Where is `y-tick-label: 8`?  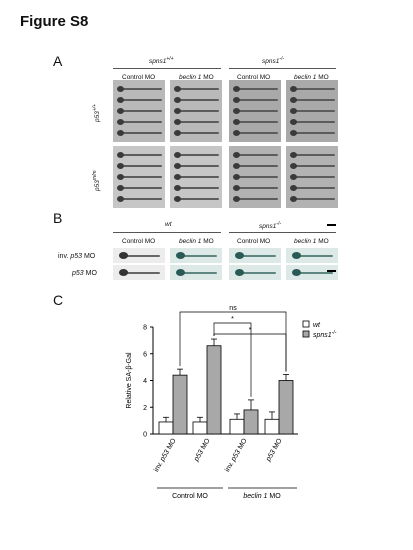 y-tick-label: 8 is located at coordinates (145, 328).